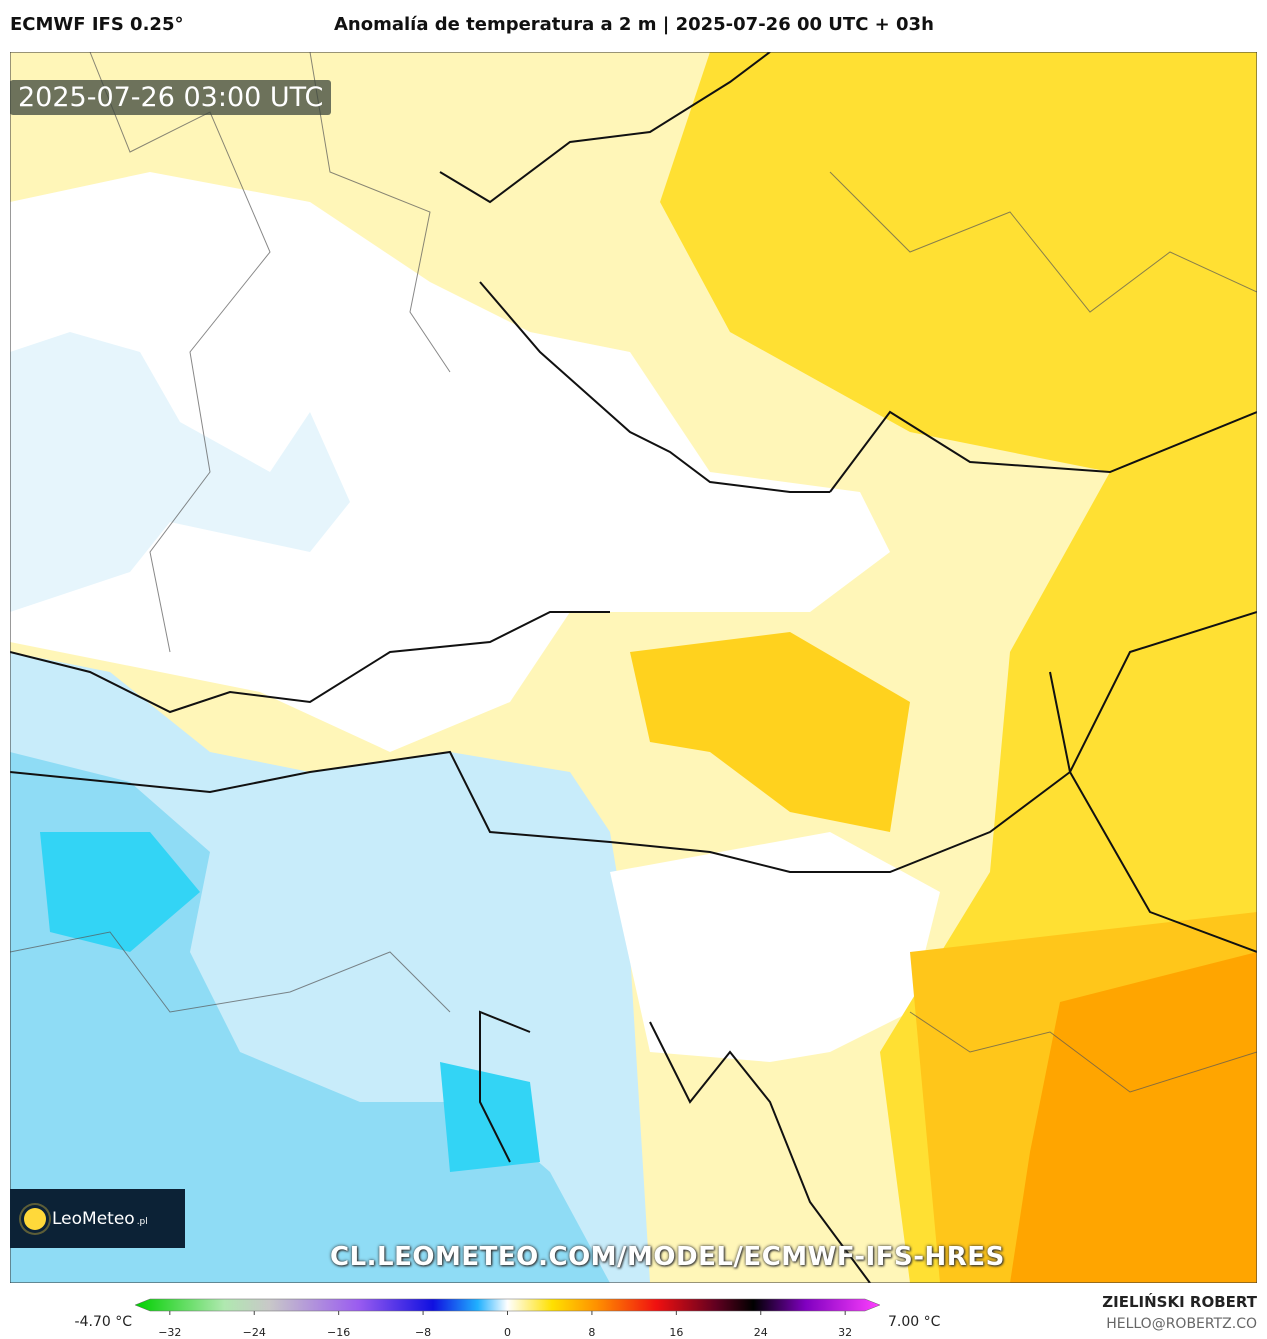 Image resolution: width=1267 pixels, height=1339 pixels. I want to click on author-email: HELLO@ROBERTZ.CO, so click(1181, 1324).